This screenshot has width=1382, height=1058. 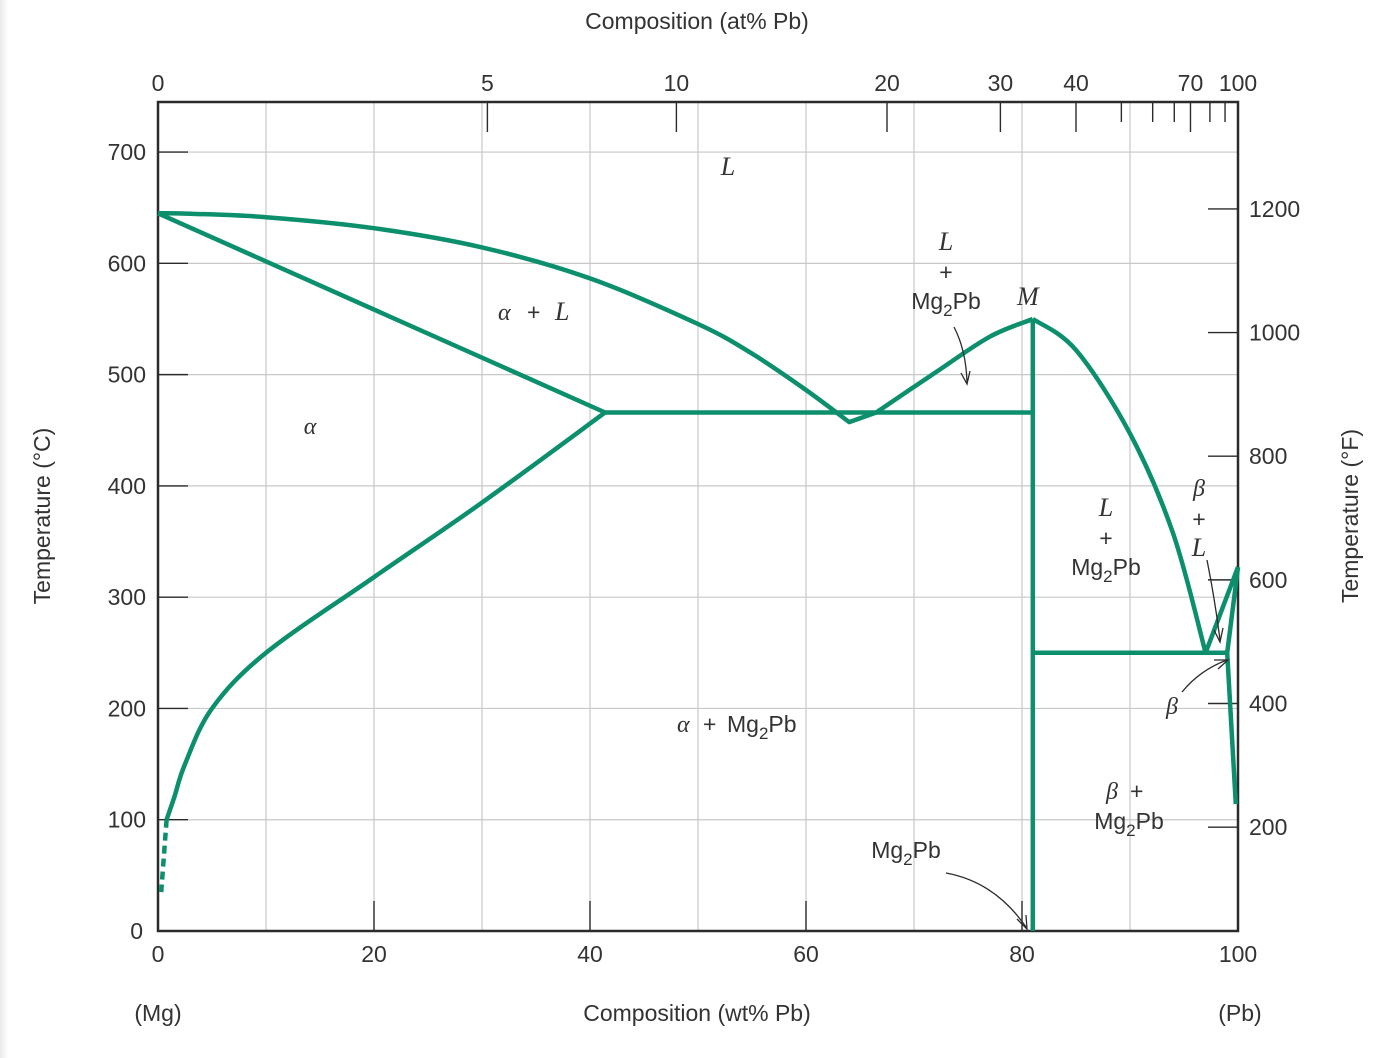 I want to click on region-beta-mg2pb-compound: Mg2Pb, so click(x=1129, y=824).